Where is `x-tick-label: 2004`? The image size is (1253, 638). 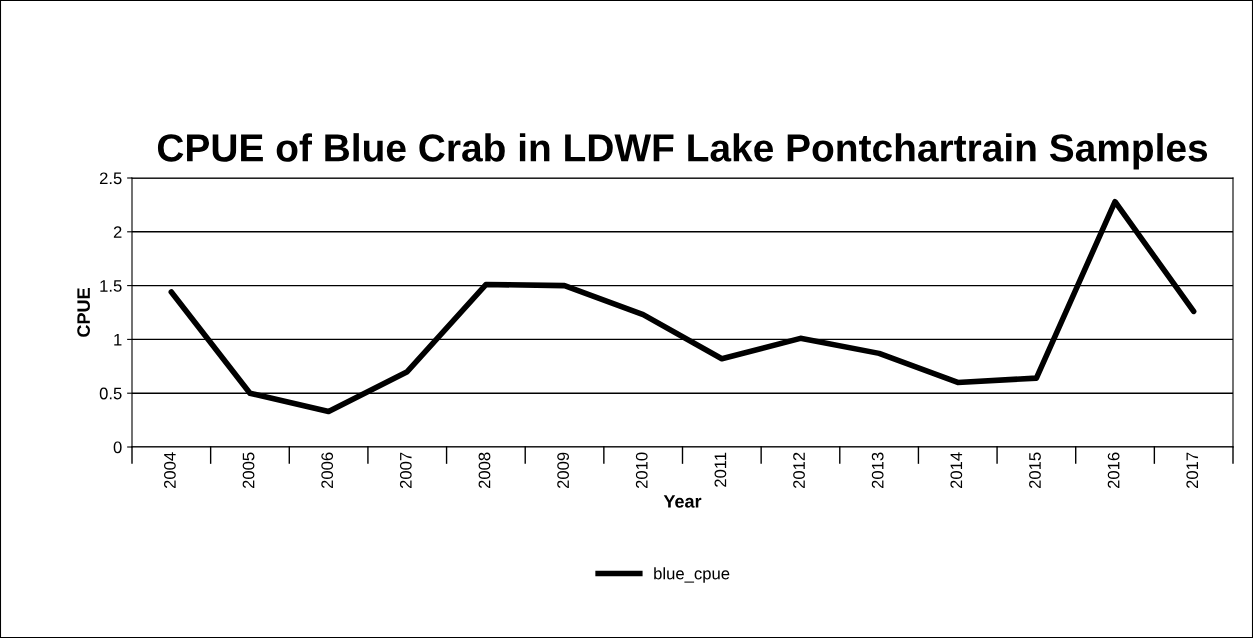 x-tick-label: 2004 is located at coordinates (169, 470).